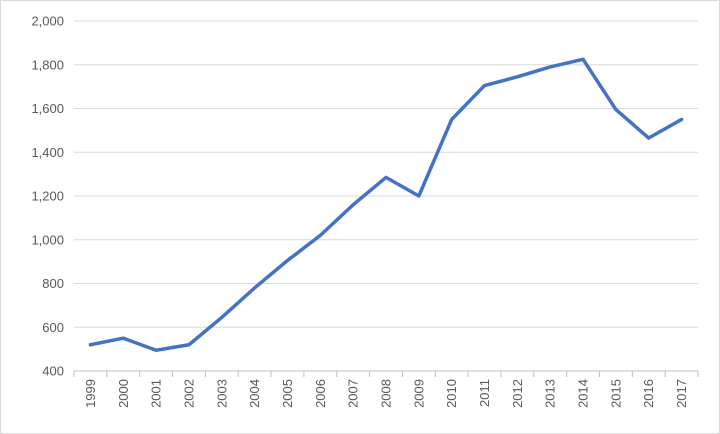 Image resolution: width=720 pixels, height=434 pixels. What do you see at coordinates (254, 393) in the screenshot?
I see `x-tick-label: 2004` at bounding box center [254, 393].